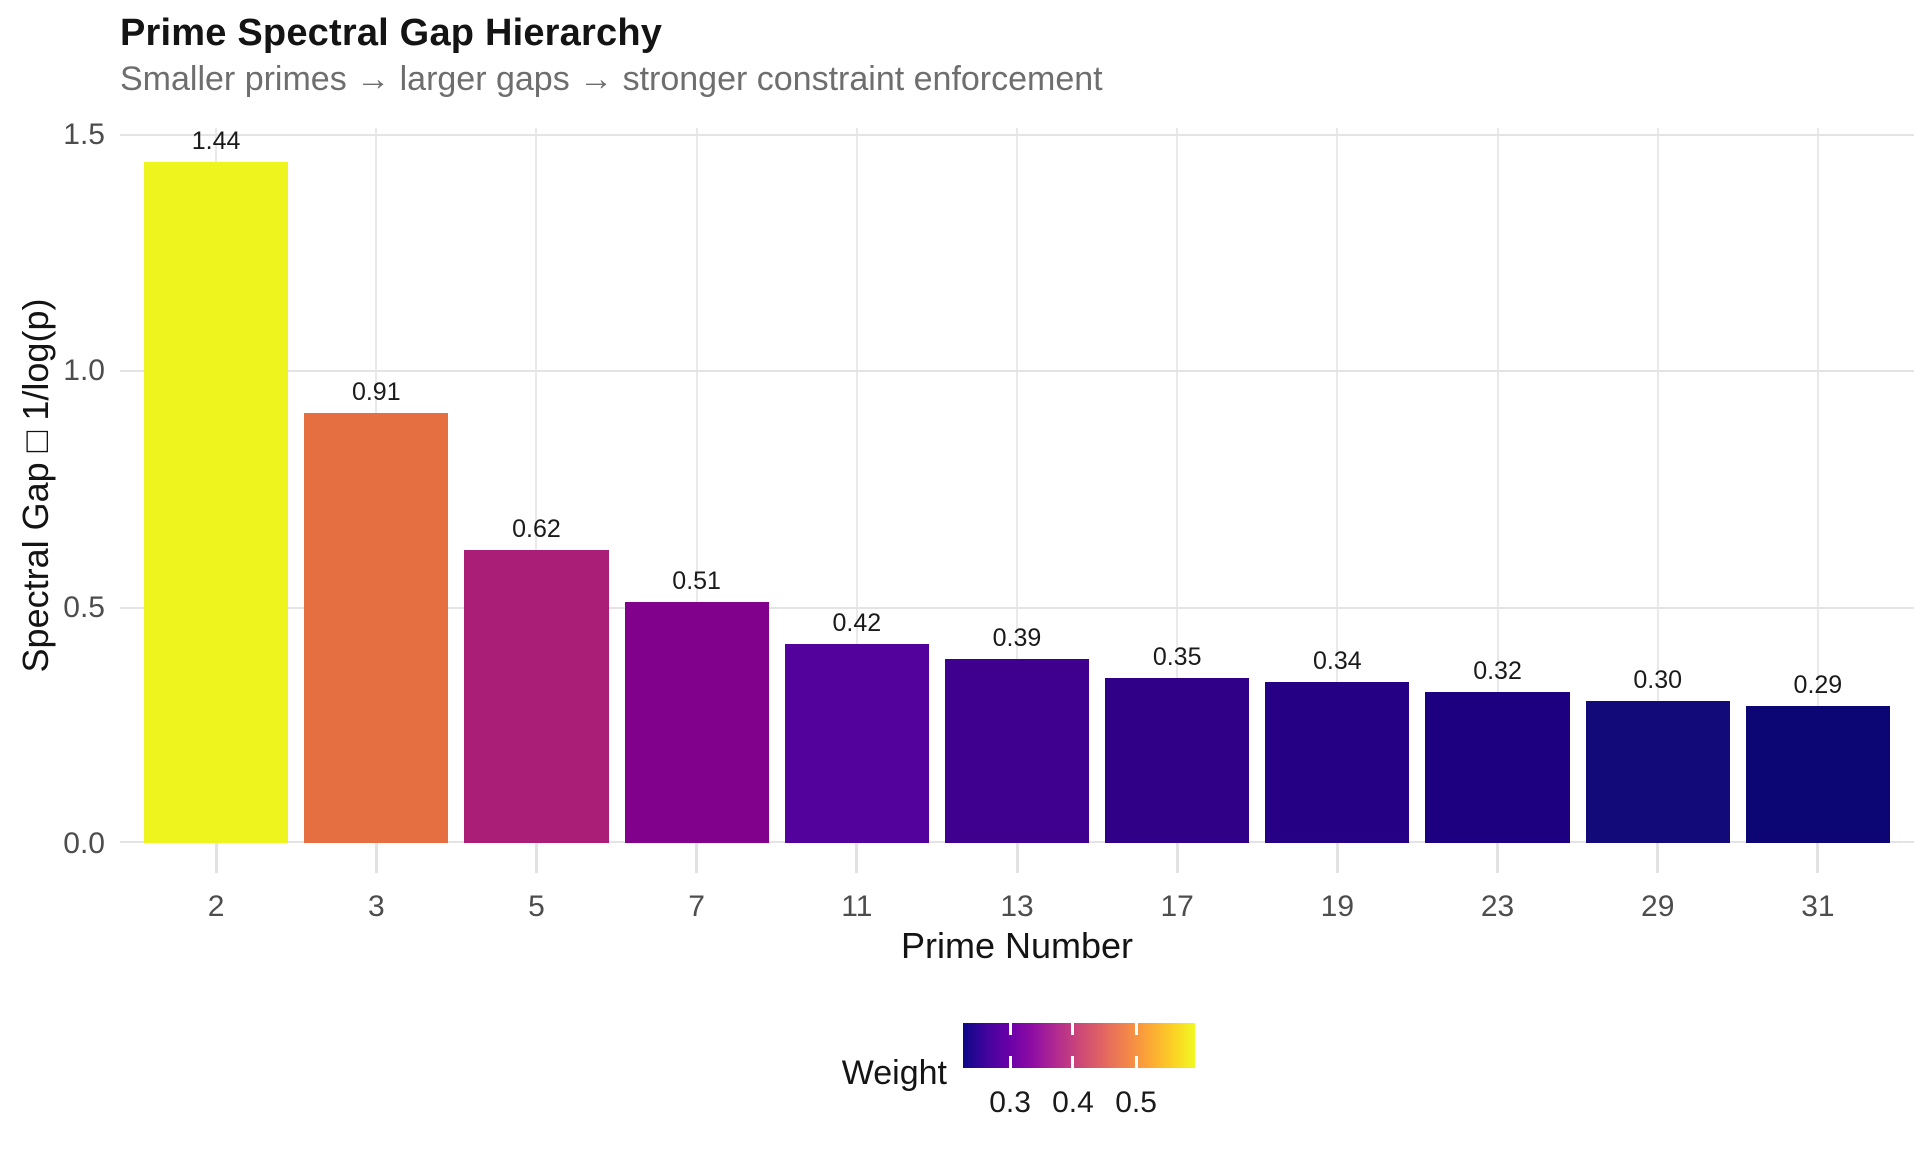  Describe the element at coordinates (84, 843) in the screenshot. I see `y-axis-tick-label: 0.0` at that location.